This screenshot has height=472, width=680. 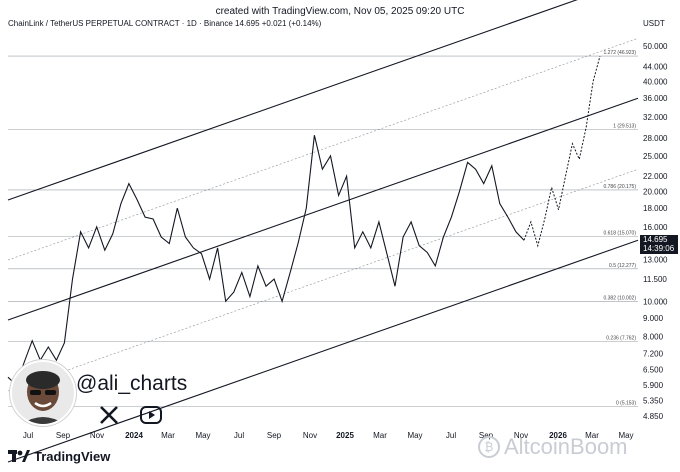 I want to click on x-tick-label-10: Mar, so click(x=380, y=435).